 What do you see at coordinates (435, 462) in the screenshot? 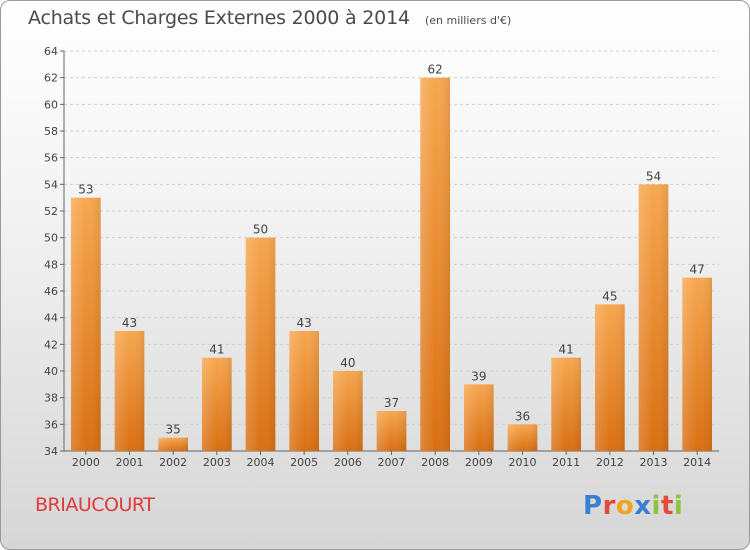
I see `x-tick-label: 2008` at bounding box center [435, 462].